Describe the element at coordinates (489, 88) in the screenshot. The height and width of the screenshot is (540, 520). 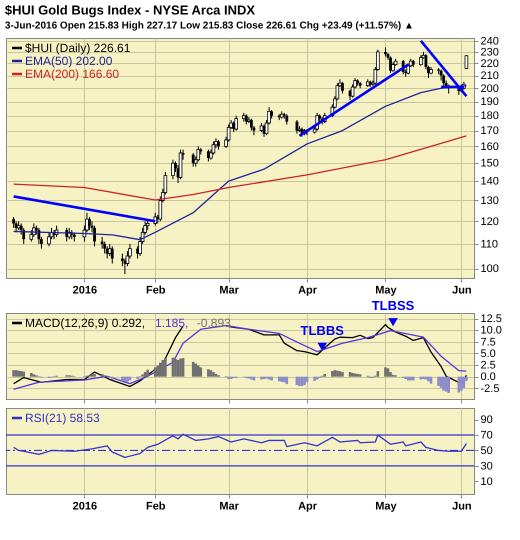
I see `y-tick-label: 200` at that location.